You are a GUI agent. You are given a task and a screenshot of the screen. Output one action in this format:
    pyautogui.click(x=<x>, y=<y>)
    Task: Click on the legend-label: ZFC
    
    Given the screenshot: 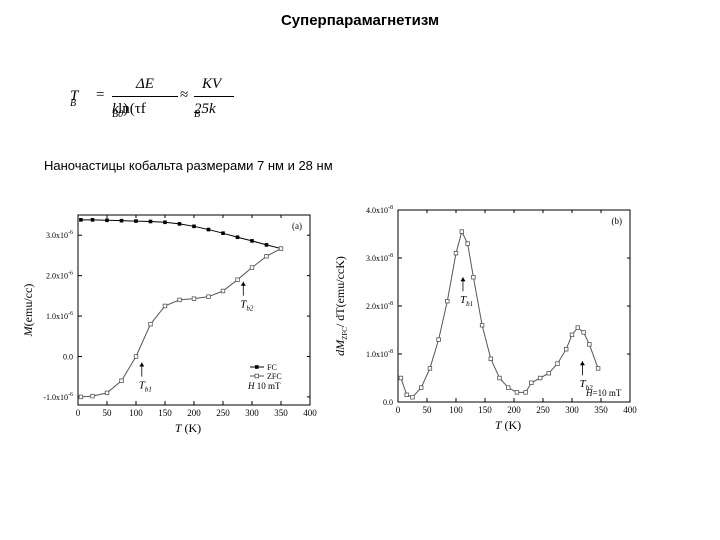 What is the action you would take?
    pyautogui.click(x=274, y=376)
    